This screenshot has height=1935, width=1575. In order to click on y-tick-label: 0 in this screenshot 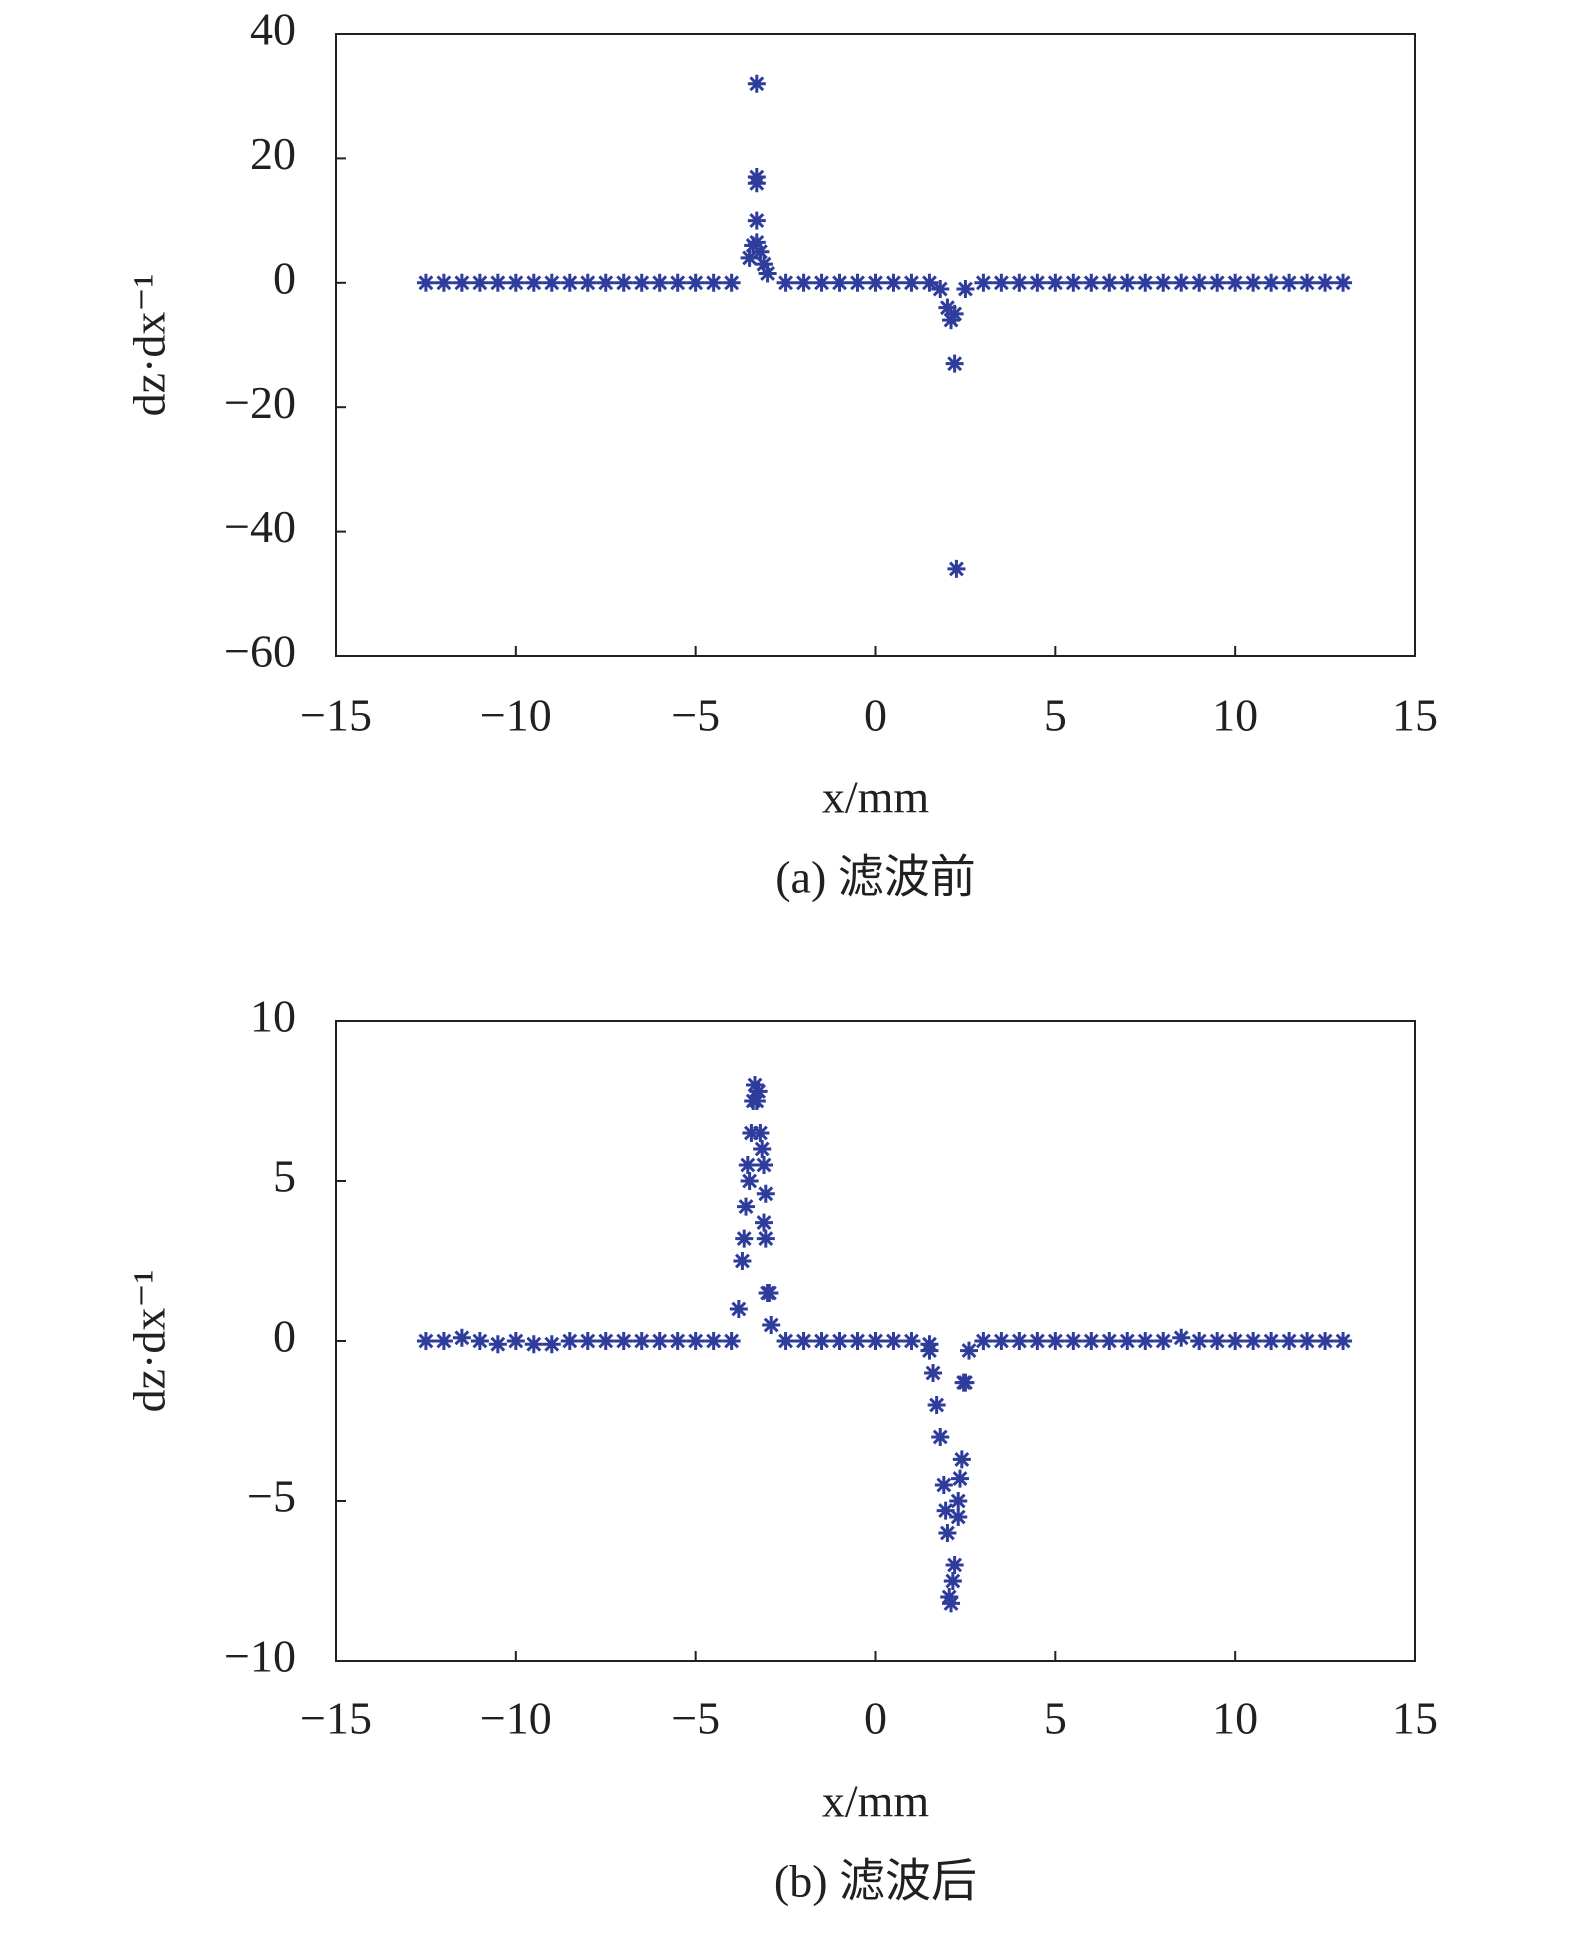, I will do `click(284, 277)`.